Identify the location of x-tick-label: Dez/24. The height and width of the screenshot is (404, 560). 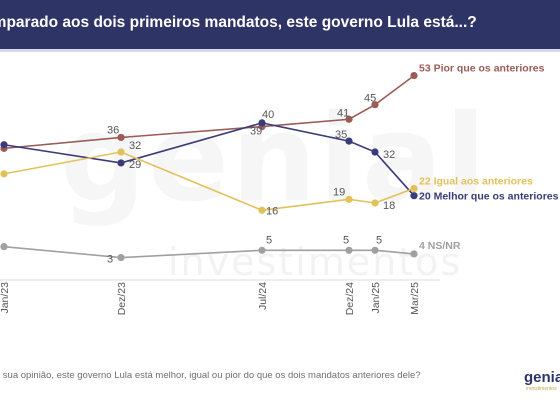
(350, 298).